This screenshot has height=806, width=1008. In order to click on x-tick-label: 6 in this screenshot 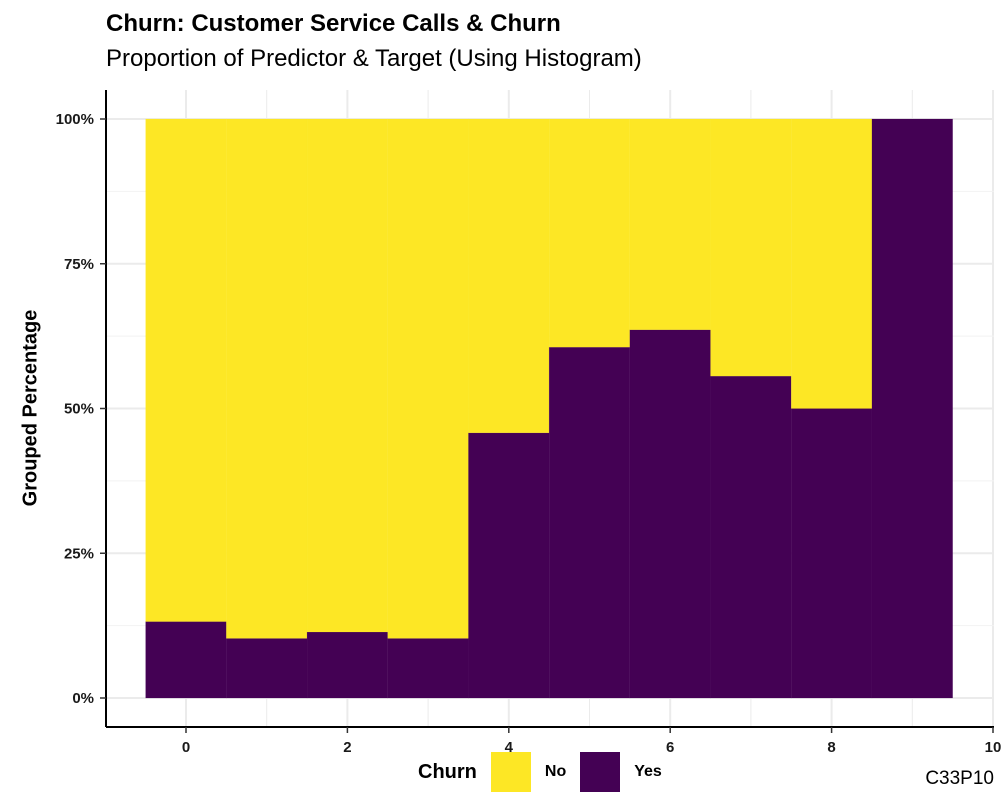, I will do `click(670, 747)`.